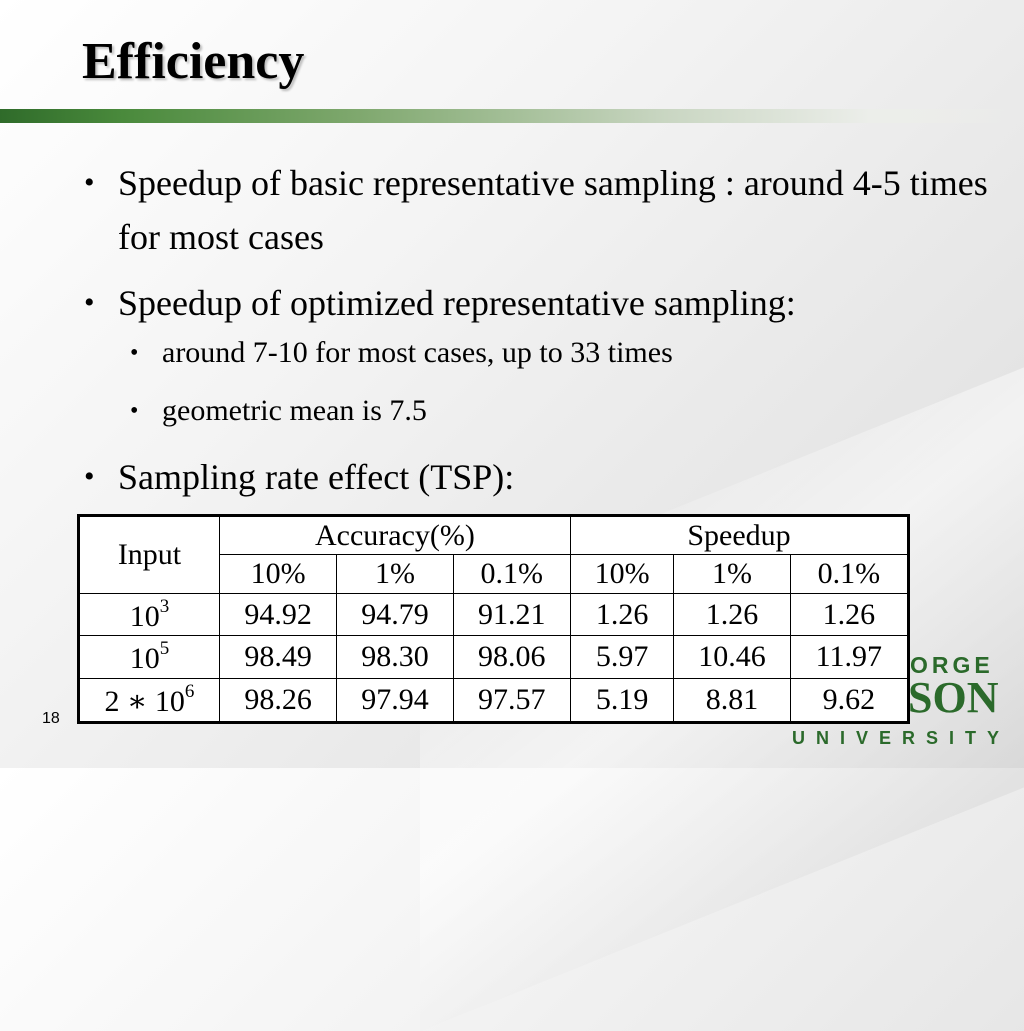 The image size is (1024, 1031). What do you see at coordinates (193, 61) in the screenshot?
I see `slide-title: Efficiency` at bounding box center [193, 61].